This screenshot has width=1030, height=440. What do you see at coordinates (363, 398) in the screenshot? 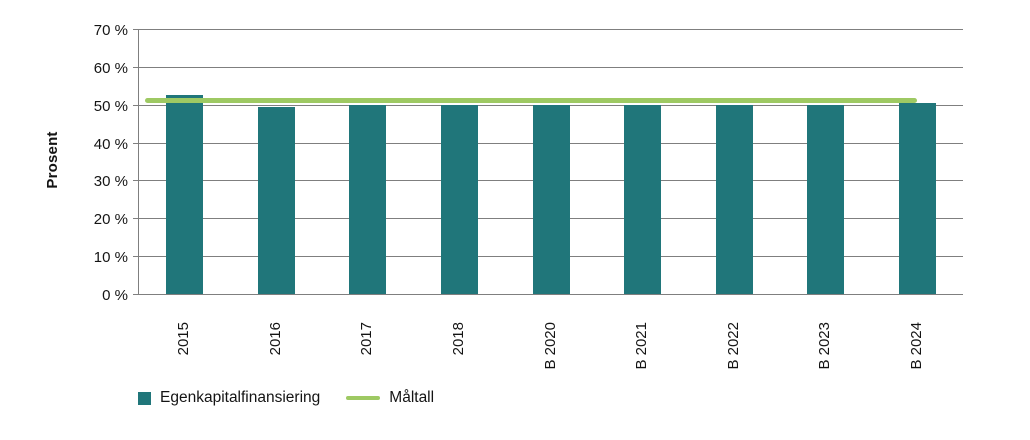
I see `legend-target-line-swatch-icon` at bounding box center [363, 398].